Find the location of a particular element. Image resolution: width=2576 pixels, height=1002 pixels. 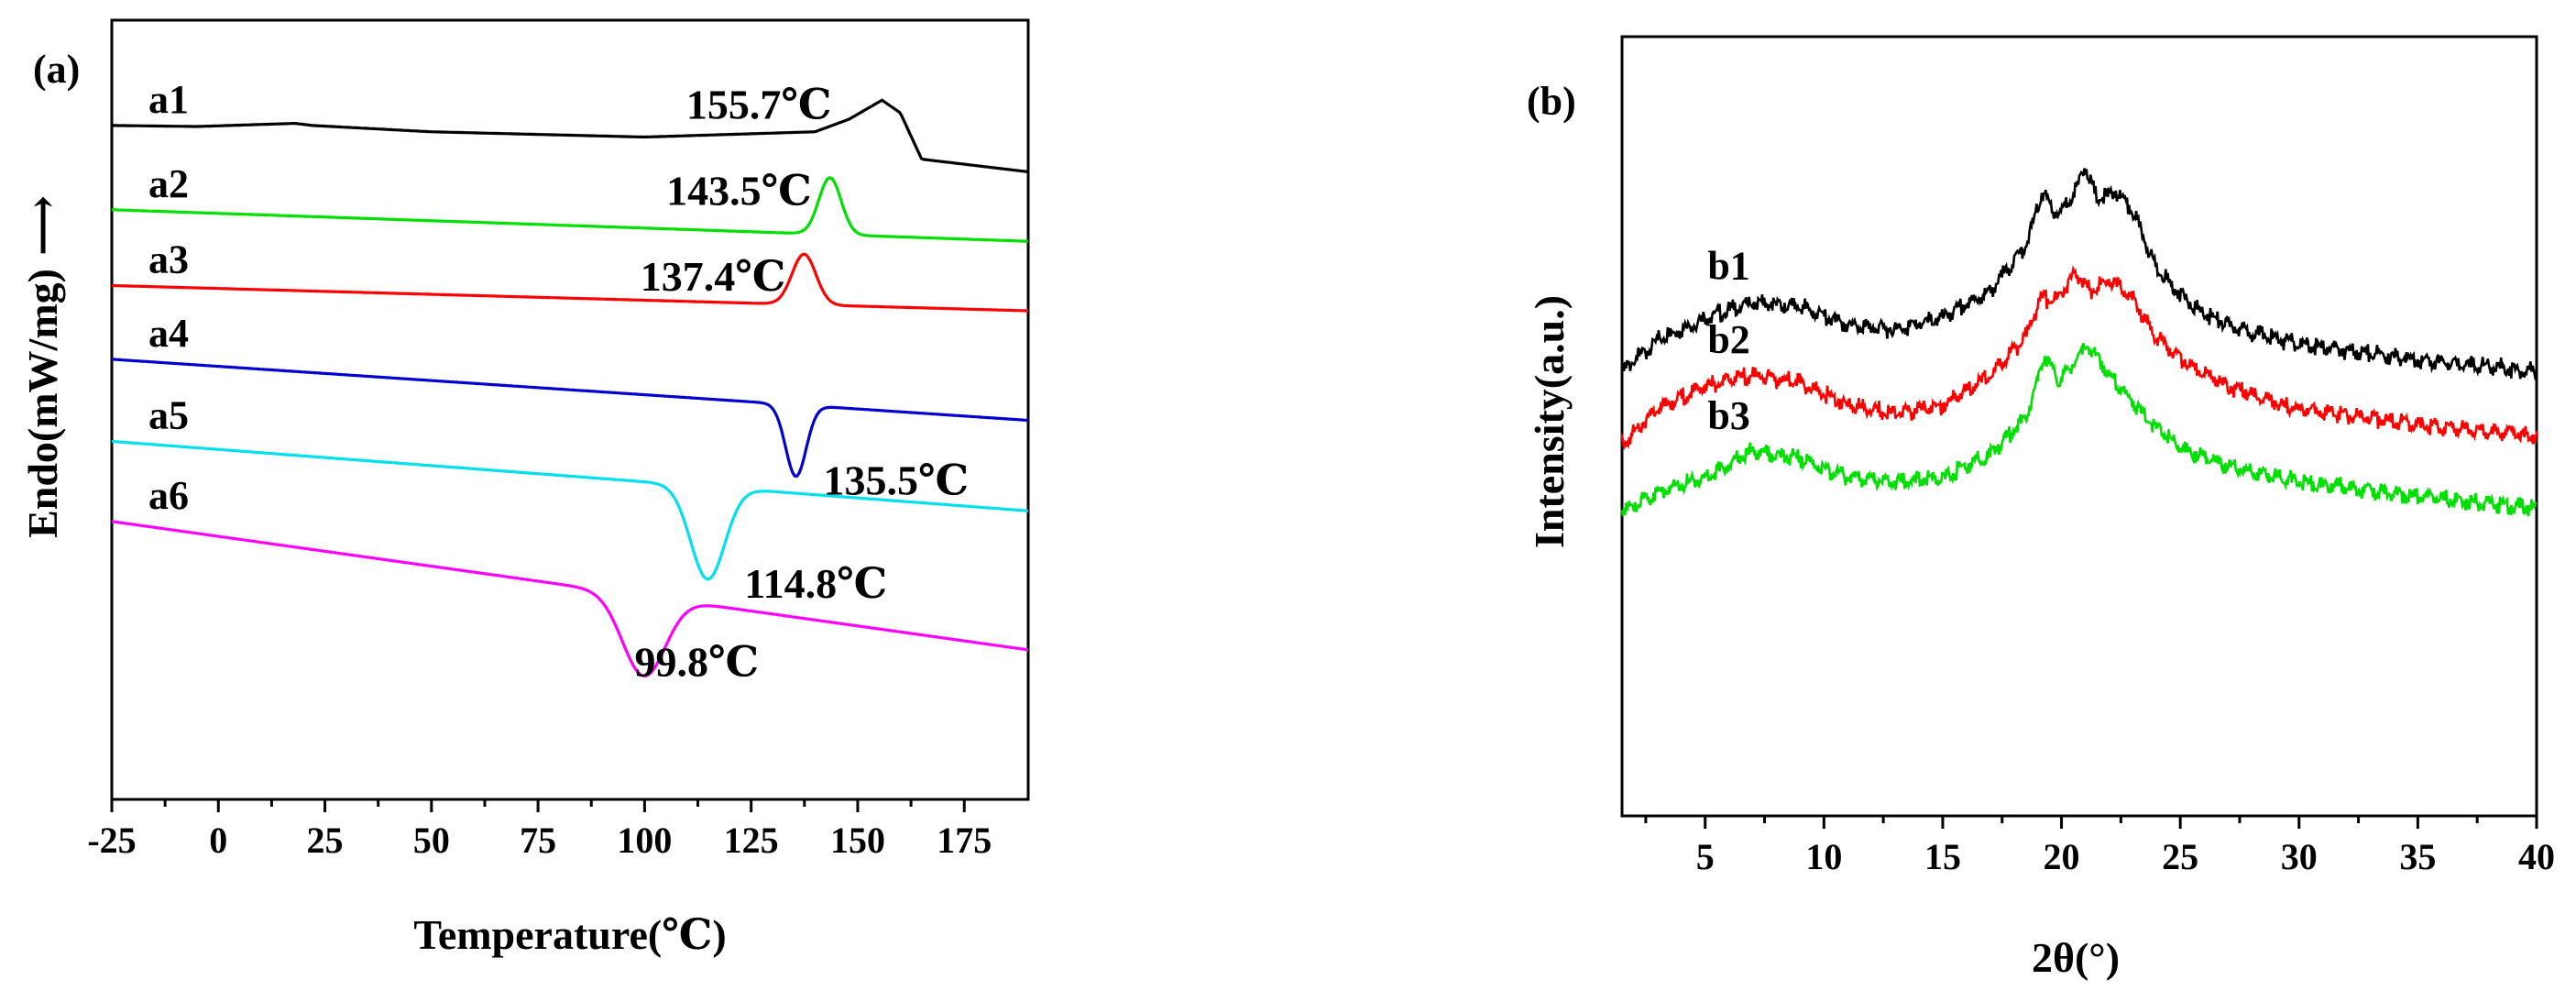

panel-b-y-axis-title-group: Intensity(a.u.) is located at coordinates (1549, 422).